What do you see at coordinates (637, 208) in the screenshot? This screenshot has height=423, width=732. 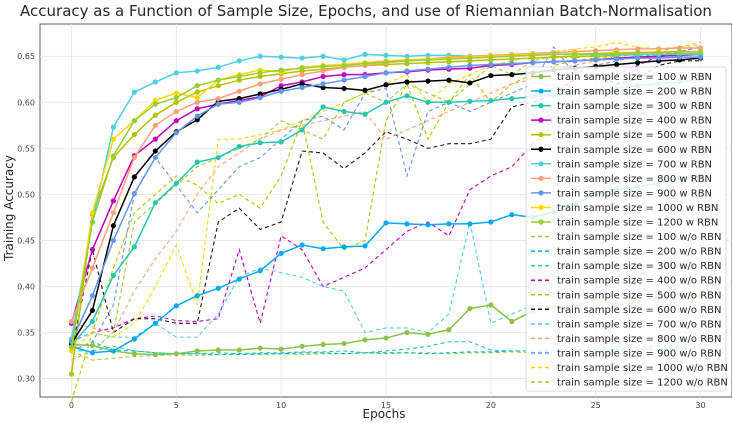 I see `legend-label: train sample size = 1000 w RBN` at bounding box center [637, 208].